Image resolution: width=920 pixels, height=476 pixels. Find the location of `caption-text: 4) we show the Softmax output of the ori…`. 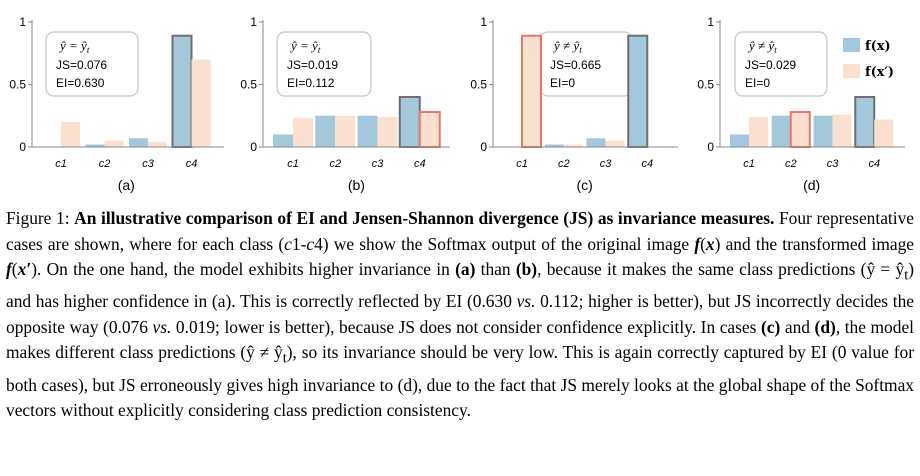

caption-text: 4) we show the Softmax output of the ori… is located at coordinates (504, 243).